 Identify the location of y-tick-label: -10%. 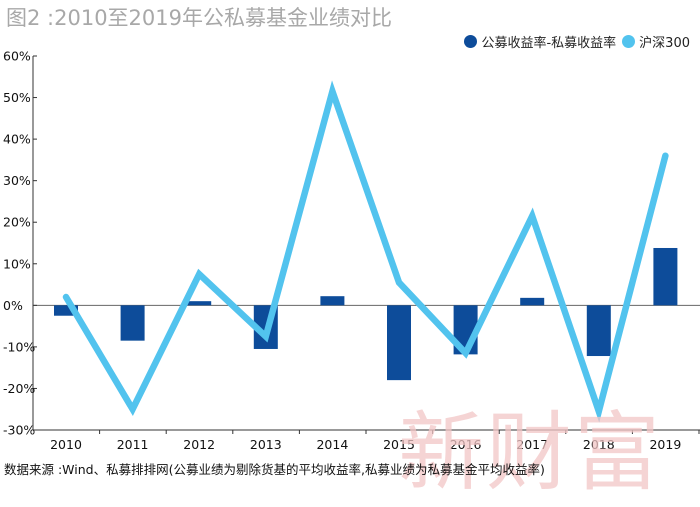
(19, 346).